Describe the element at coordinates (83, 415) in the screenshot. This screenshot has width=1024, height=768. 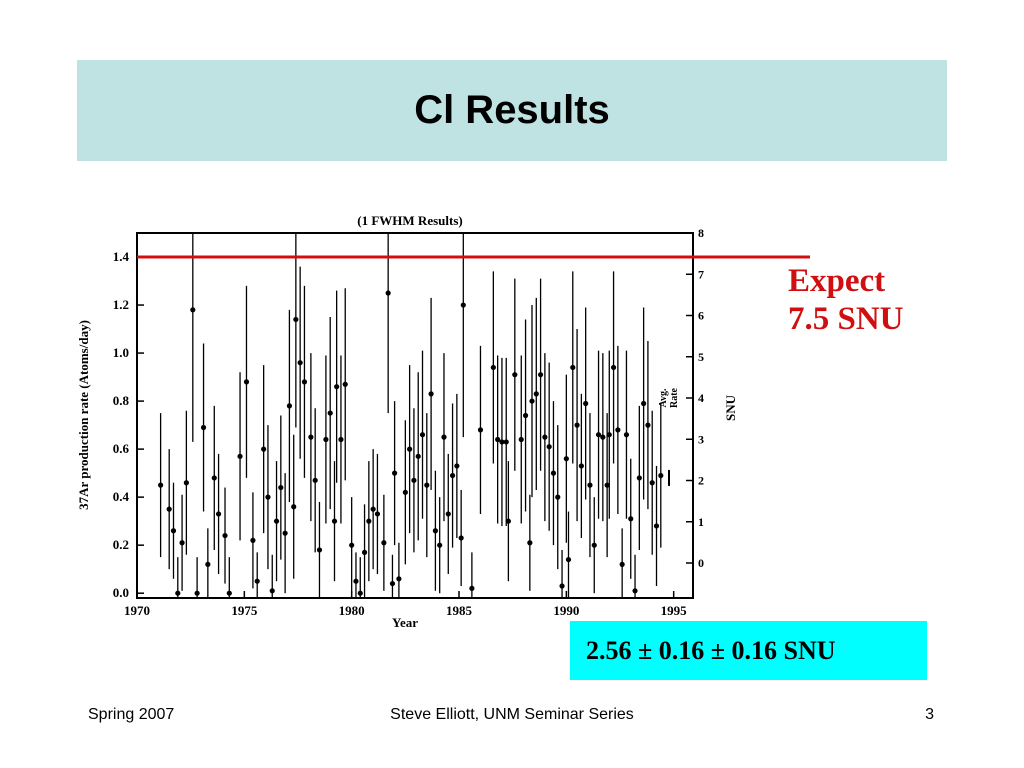
I see `y-axis-label: 37Ar production rate (Atoms/day)` at that location.